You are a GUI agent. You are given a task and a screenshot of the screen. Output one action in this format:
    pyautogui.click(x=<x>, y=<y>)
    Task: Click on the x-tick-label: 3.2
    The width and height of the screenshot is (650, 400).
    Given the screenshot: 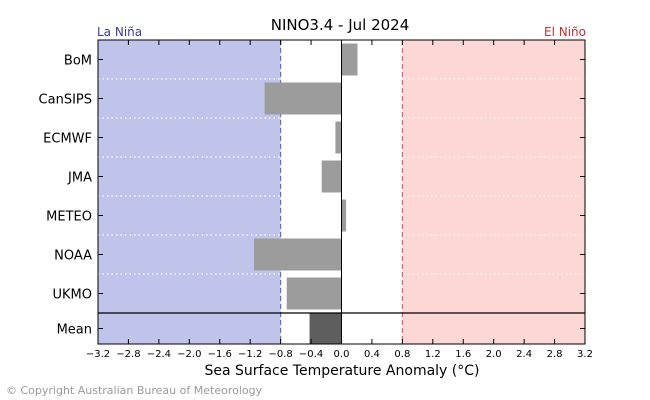 What is the action you would take?
    pyautogui.click(x=585, y=354)
    